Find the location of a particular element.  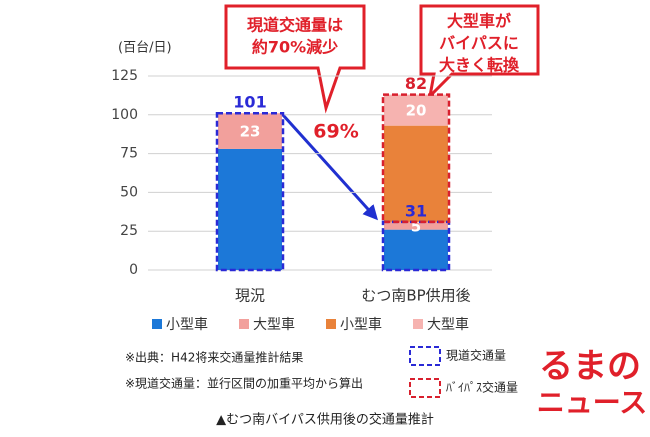

note: ※出典：H42将来交通量推計結果 is located at coordinates (214, 357).